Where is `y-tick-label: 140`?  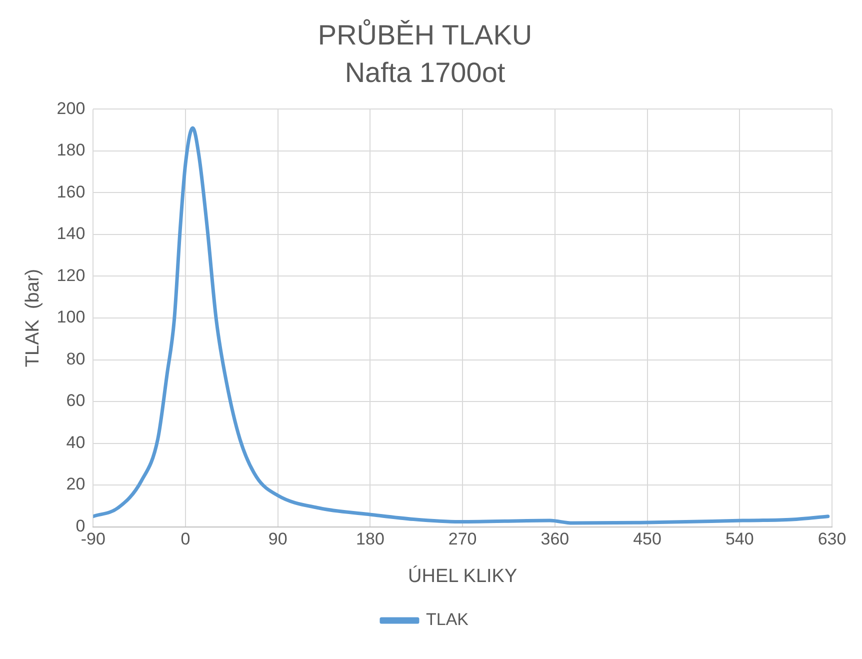 y-tick-label: 140 is located at coordinates (71, 234).